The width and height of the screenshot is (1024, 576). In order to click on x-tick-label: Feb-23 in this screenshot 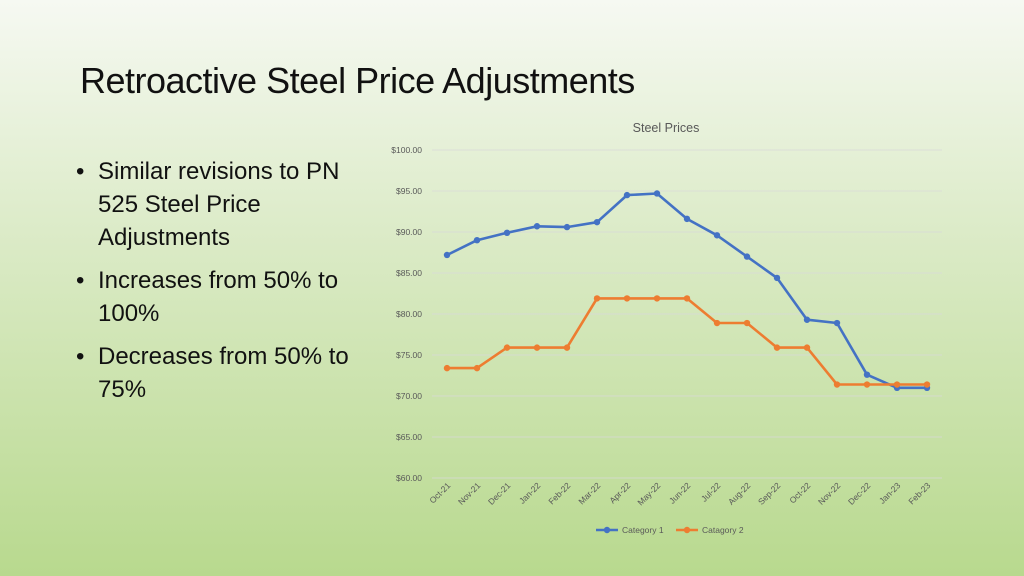, I will do `click(919, 493)`.